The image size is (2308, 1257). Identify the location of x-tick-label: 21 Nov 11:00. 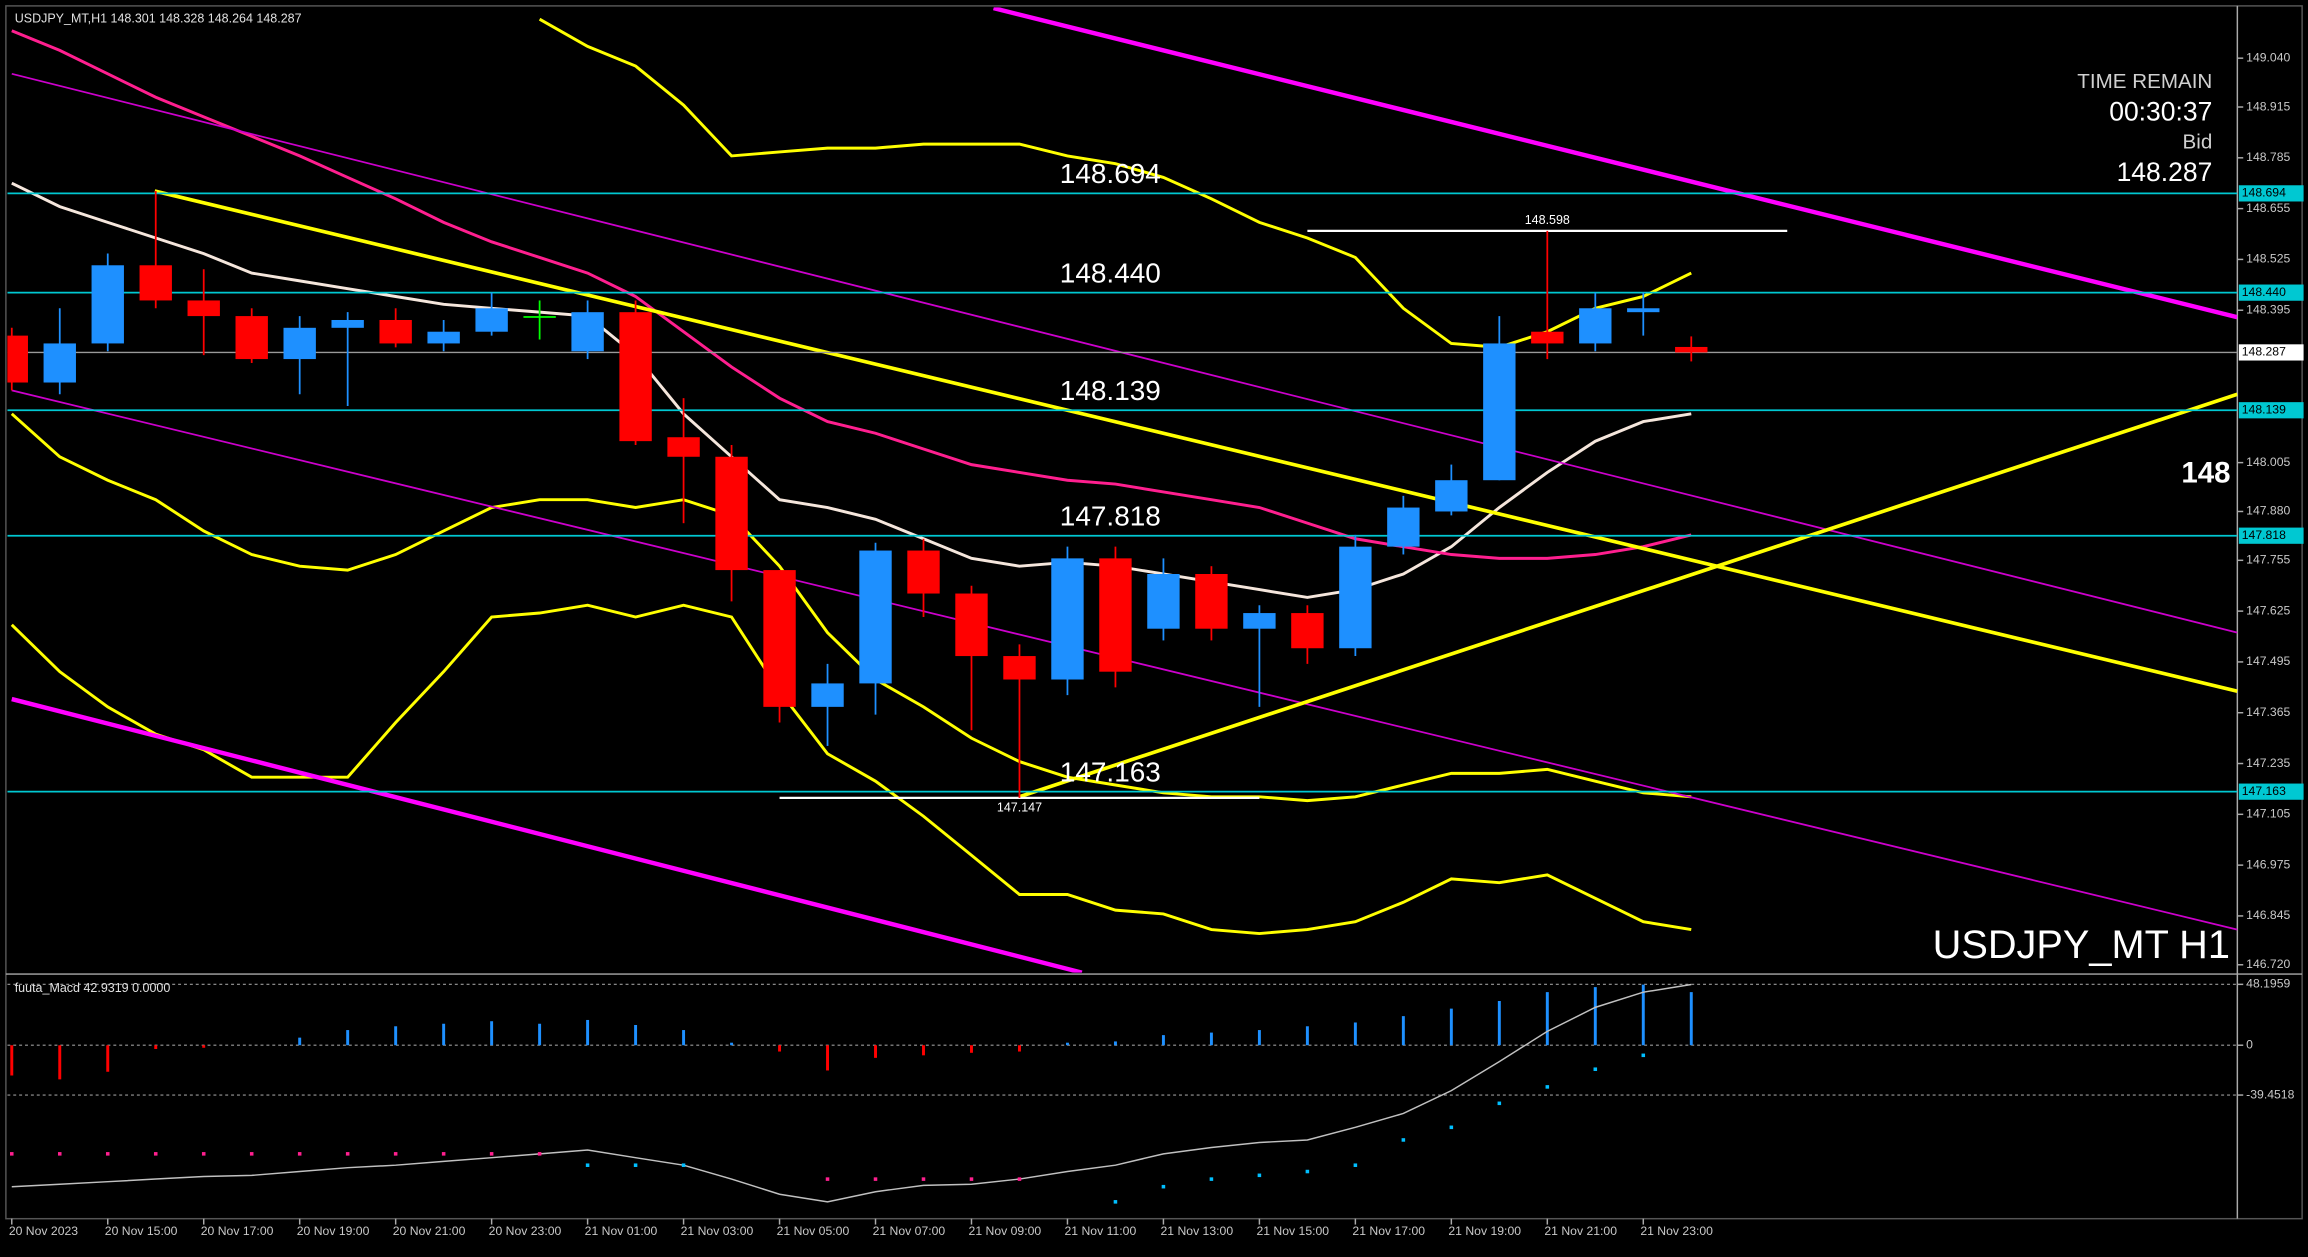
(1101, 1231).